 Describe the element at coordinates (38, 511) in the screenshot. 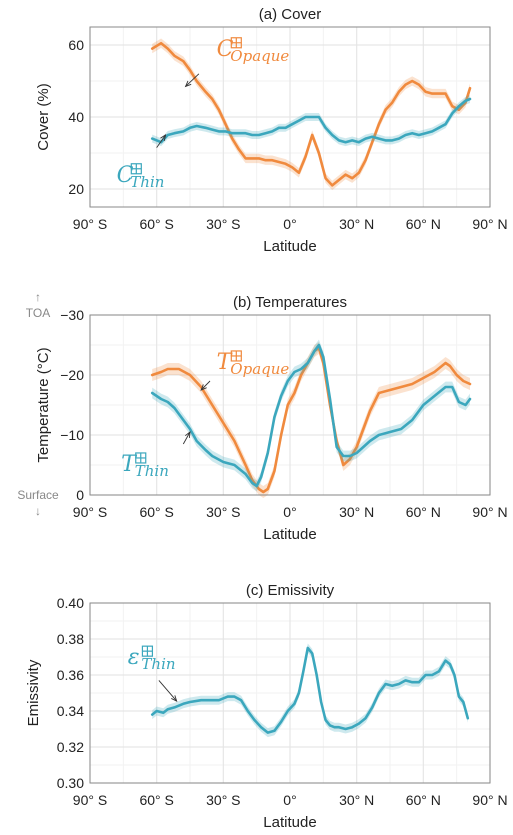

I see `surface-arrow: ↓` at that location.